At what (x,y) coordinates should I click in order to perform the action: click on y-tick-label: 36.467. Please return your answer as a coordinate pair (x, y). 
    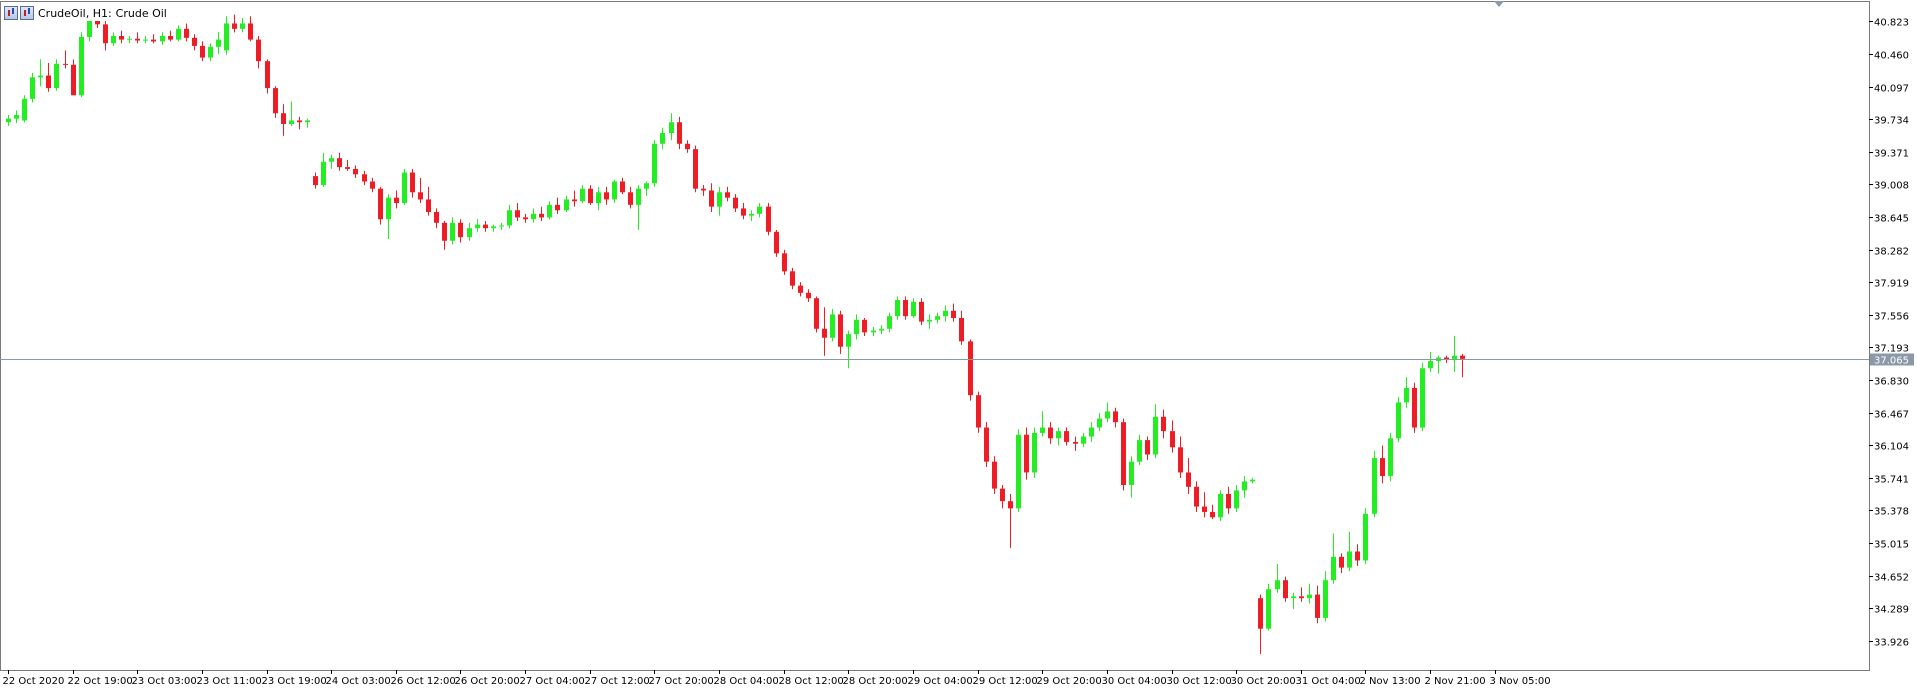
    Looking at the image, I should click on (1891, 415).